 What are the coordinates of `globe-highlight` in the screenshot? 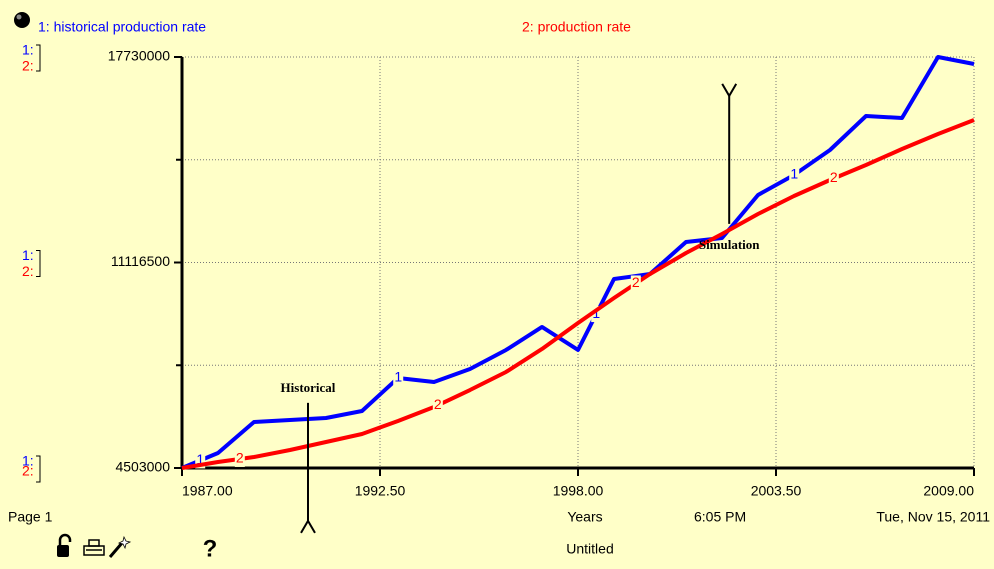 It's located at (19, 17).